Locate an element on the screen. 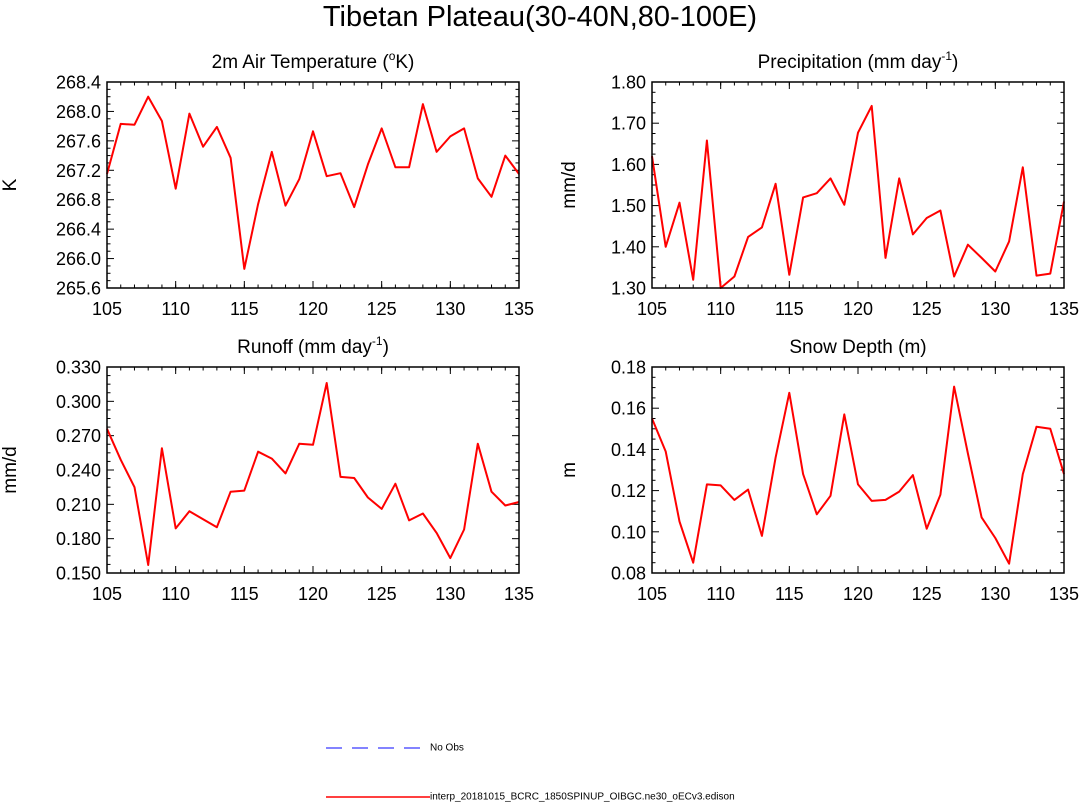  panel-title-text: Precipitation (mm day is located at coordinates (850, 62).